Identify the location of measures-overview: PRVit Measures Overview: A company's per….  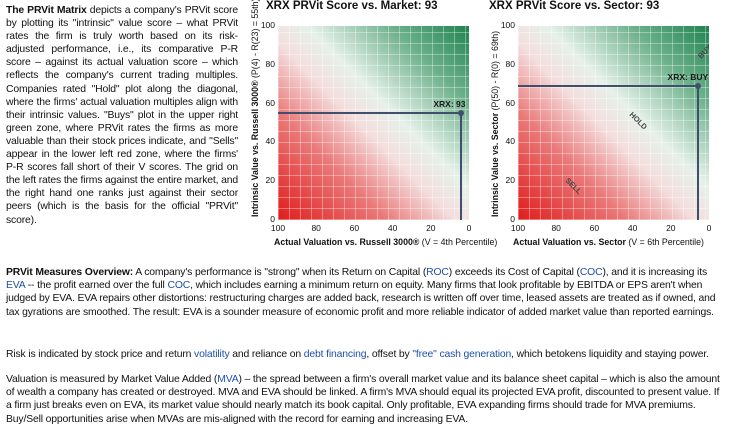
(365, 292).